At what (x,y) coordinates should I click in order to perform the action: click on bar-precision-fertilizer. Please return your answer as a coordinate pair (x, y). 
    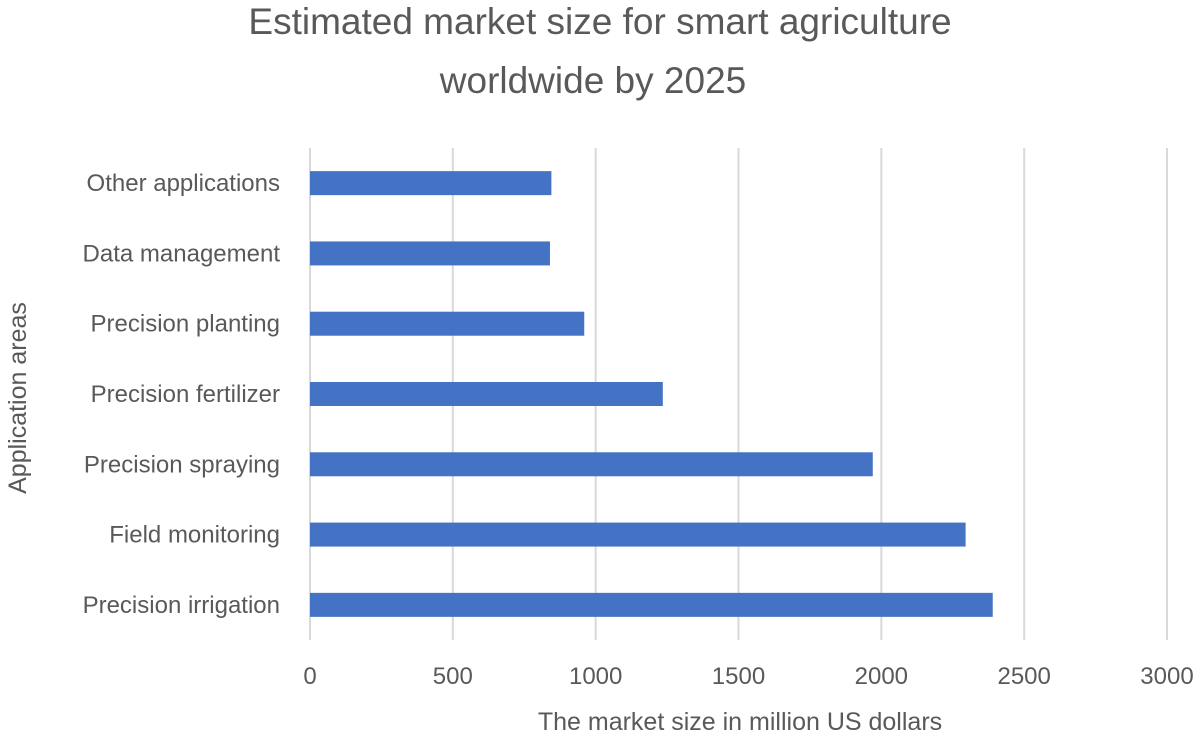
    Looking at the image, I should click on (486, 394).